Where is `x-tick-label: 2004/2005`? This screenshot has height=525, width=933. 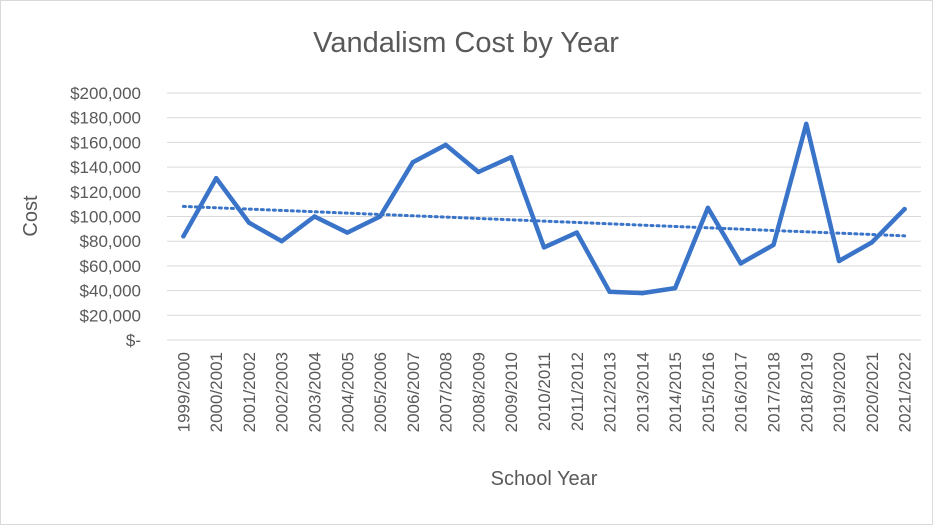 x-tick-label: 2004/2005 is located at coordinates (347, 392).